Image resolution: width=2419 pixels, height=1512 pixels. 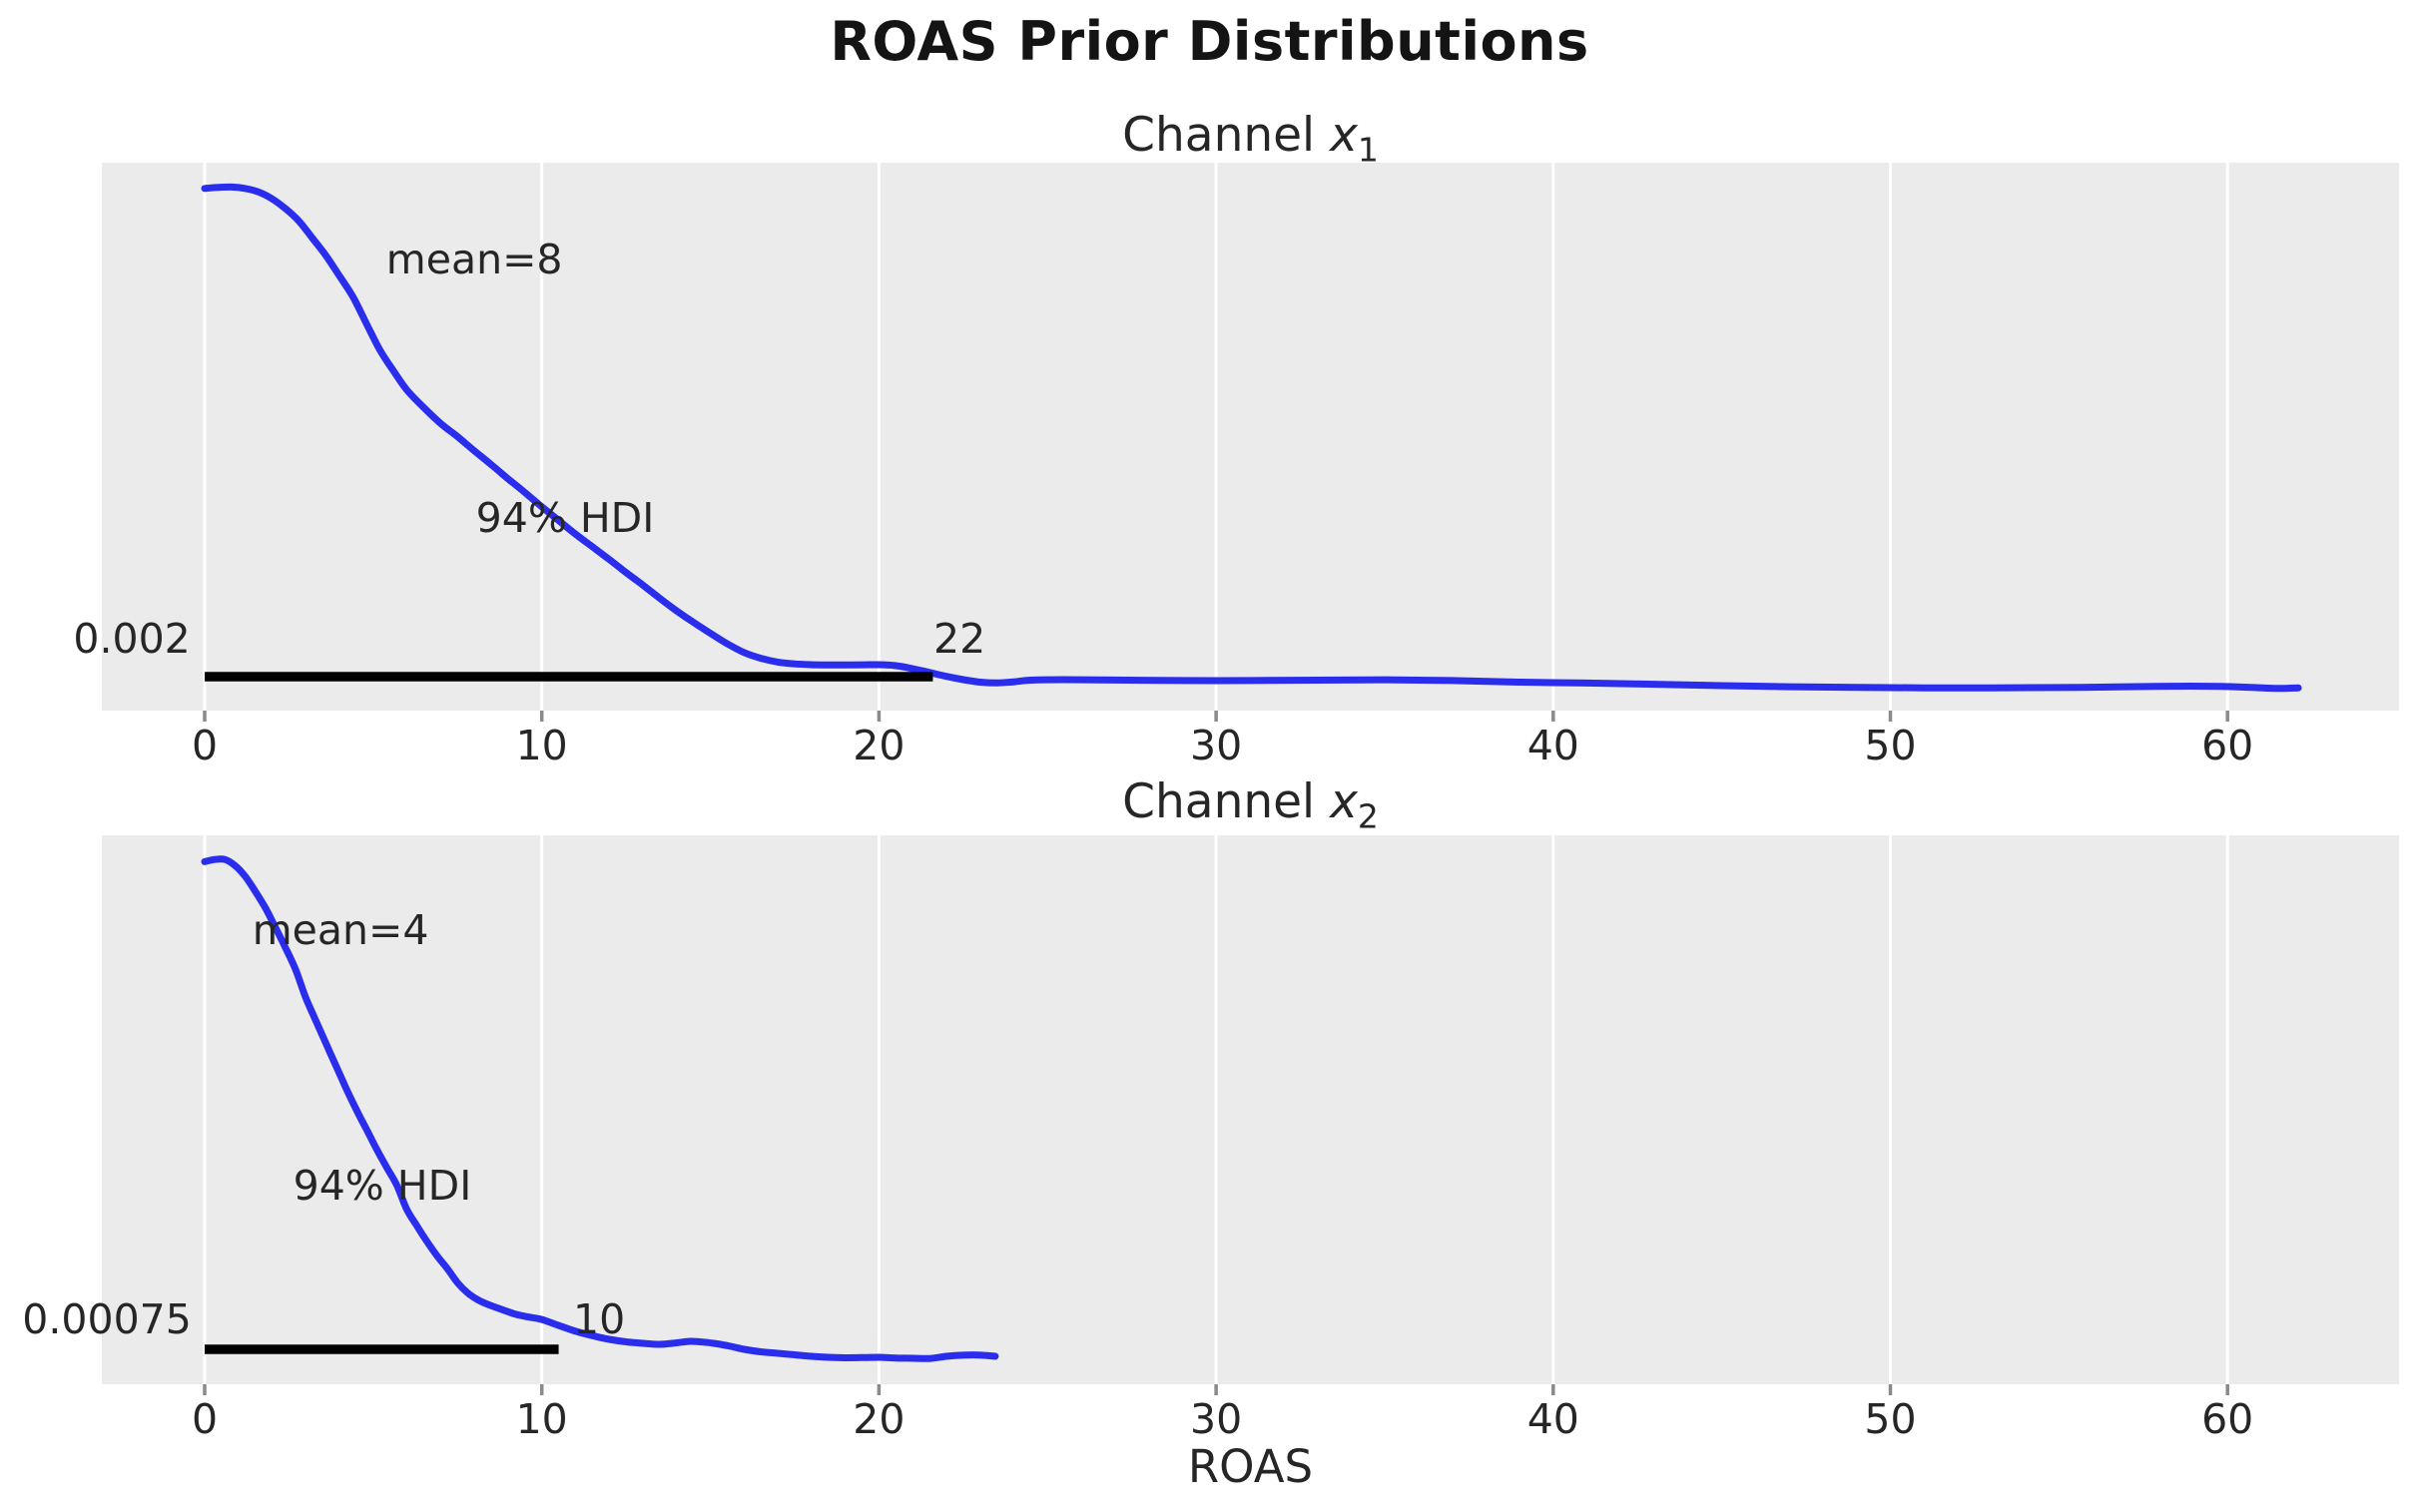 I want to click on subplot1-tick-label-60: 60, so click(x=2227, y=745).